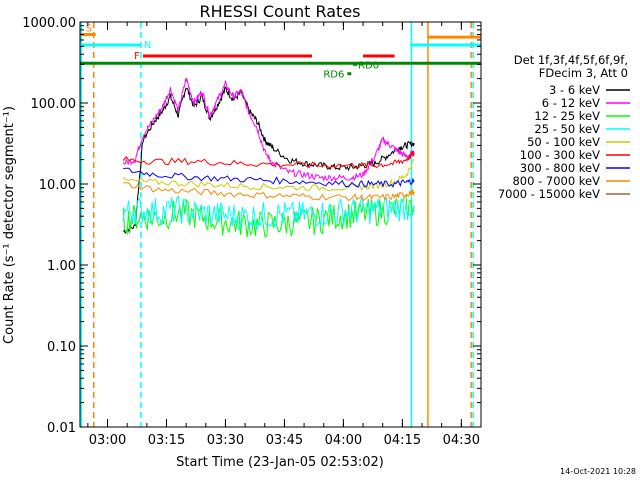 This screenshot has height=480, width=640. Describe the element at coordinates (61, 347) in the screenshot. I see `y-tick-label: 0.10` at that location.